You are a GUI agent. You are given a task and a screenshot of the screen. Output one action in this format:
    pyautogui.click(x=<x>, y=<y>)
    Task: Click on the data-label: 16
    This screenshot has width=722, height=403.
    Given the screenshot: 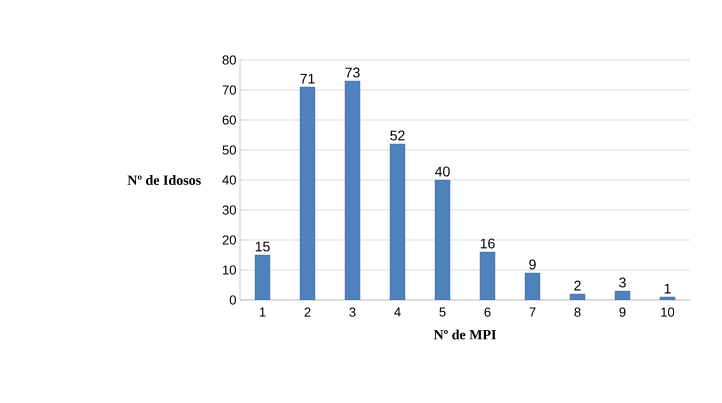 What is the action you would take?
    pyautogui.click(x=487, y=243)
    